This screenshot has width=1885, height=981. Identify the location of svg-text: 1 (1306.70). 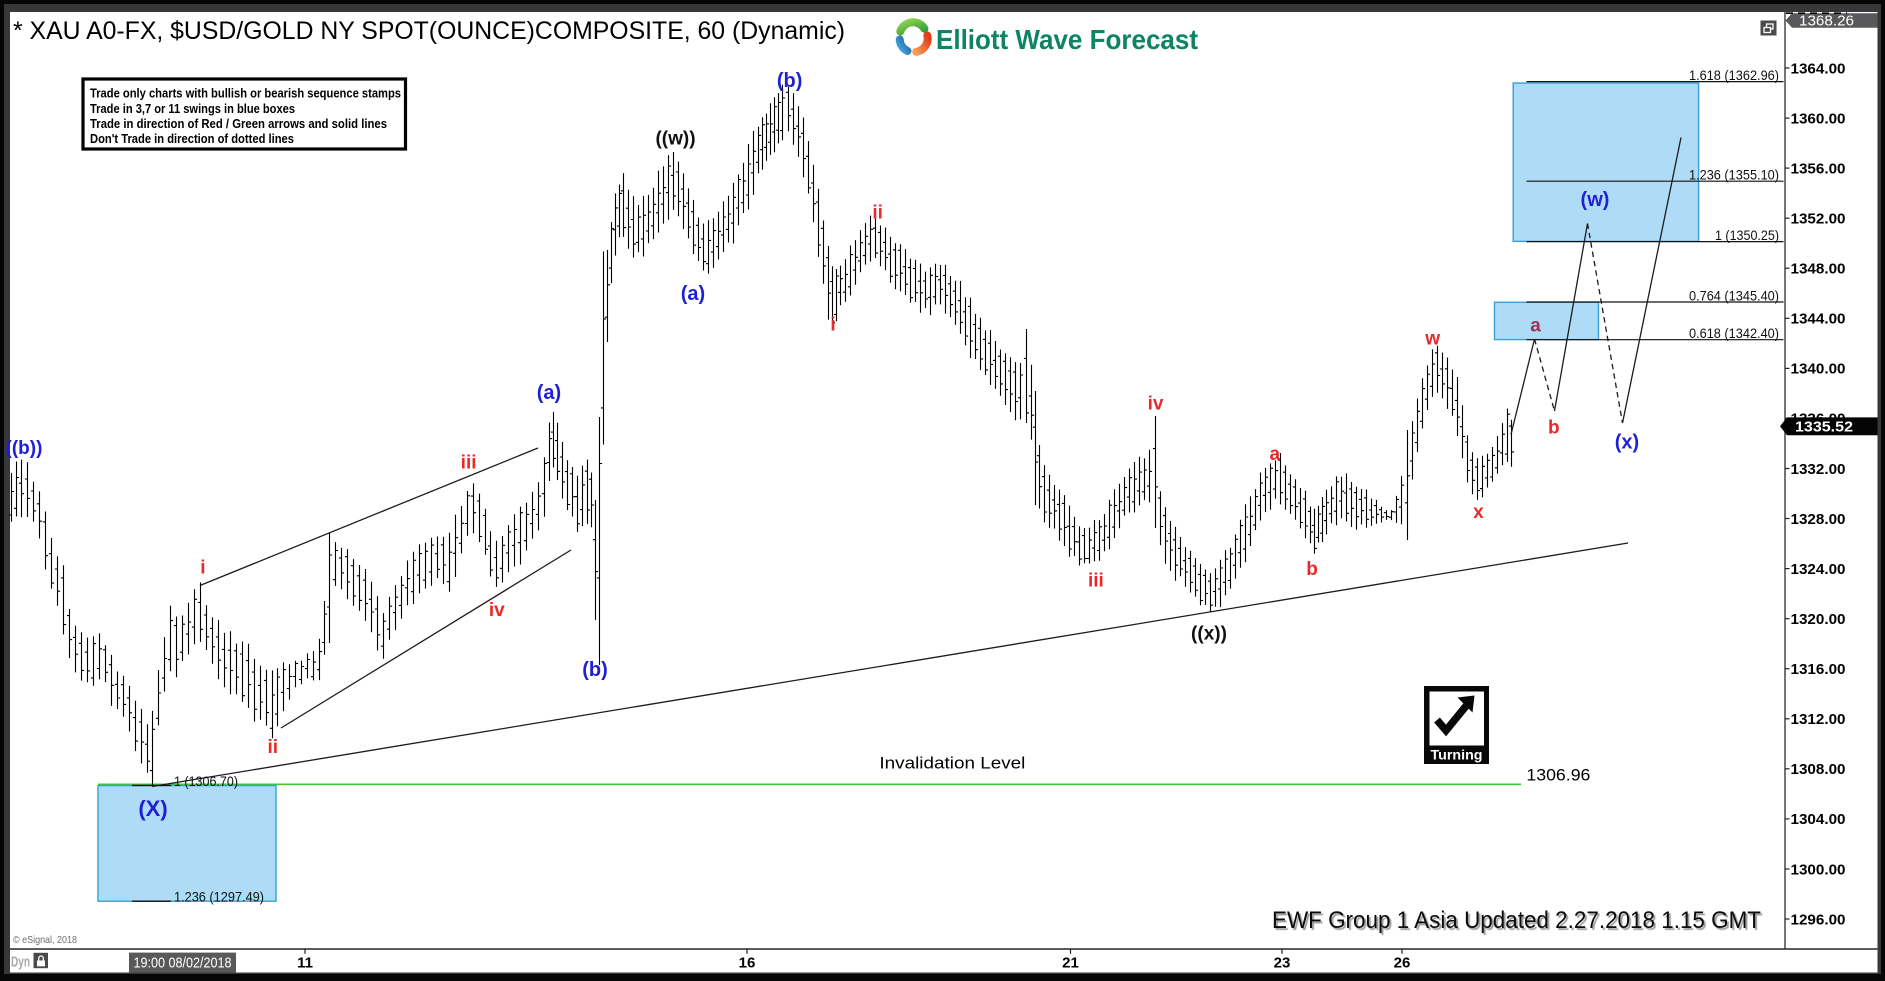
(206, 781).